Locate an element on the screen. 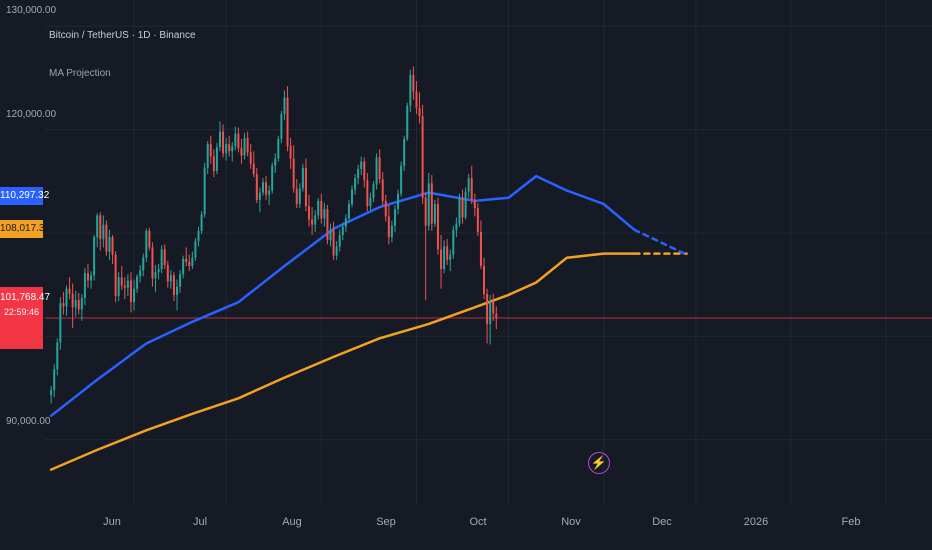 The height and width of the screenshot is (550, 932). x-tick-label: Dec is located at coordinates (662, 522).